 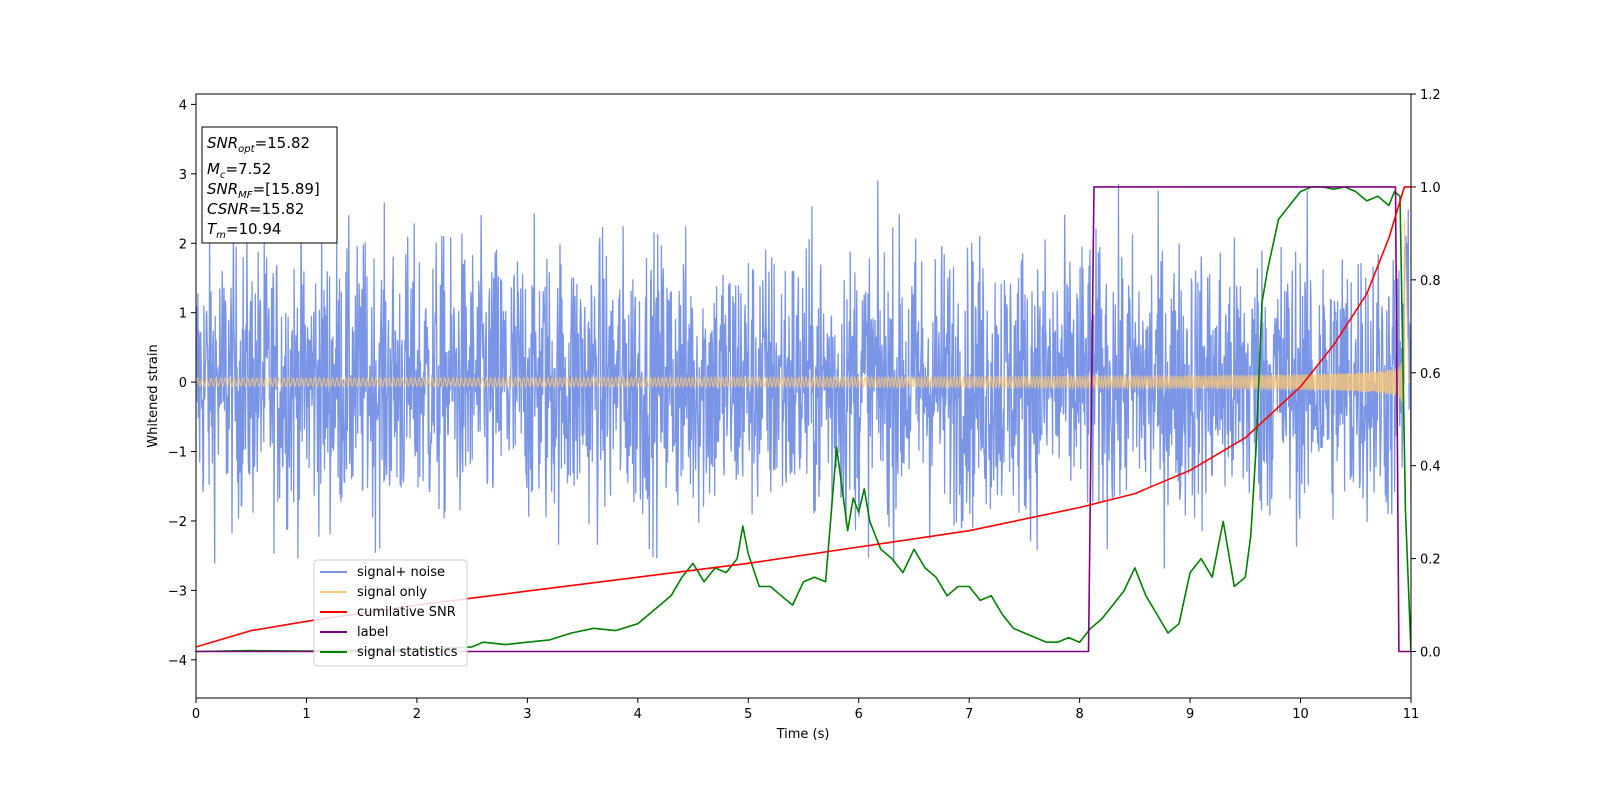 What do you see at coordinates (183, 105) in the screenshot?
I see `y-left-tick-label: 4` at bounding box center [183, 105].